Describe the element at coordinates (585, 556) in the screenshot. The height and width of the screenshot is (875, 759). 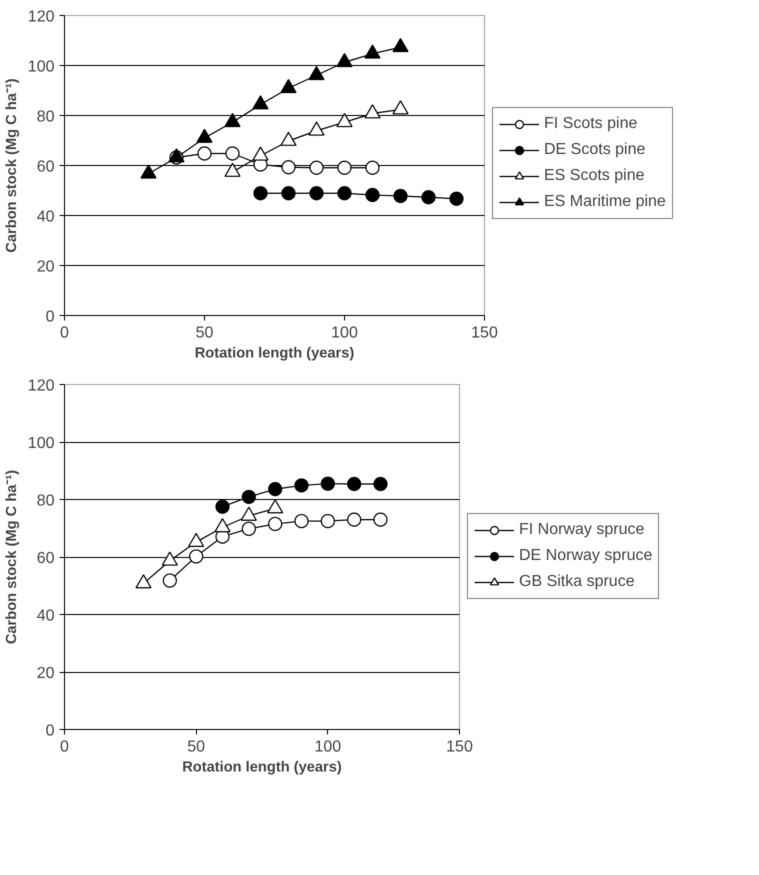
I see `legend-label: DE Norway spruce` at that location.